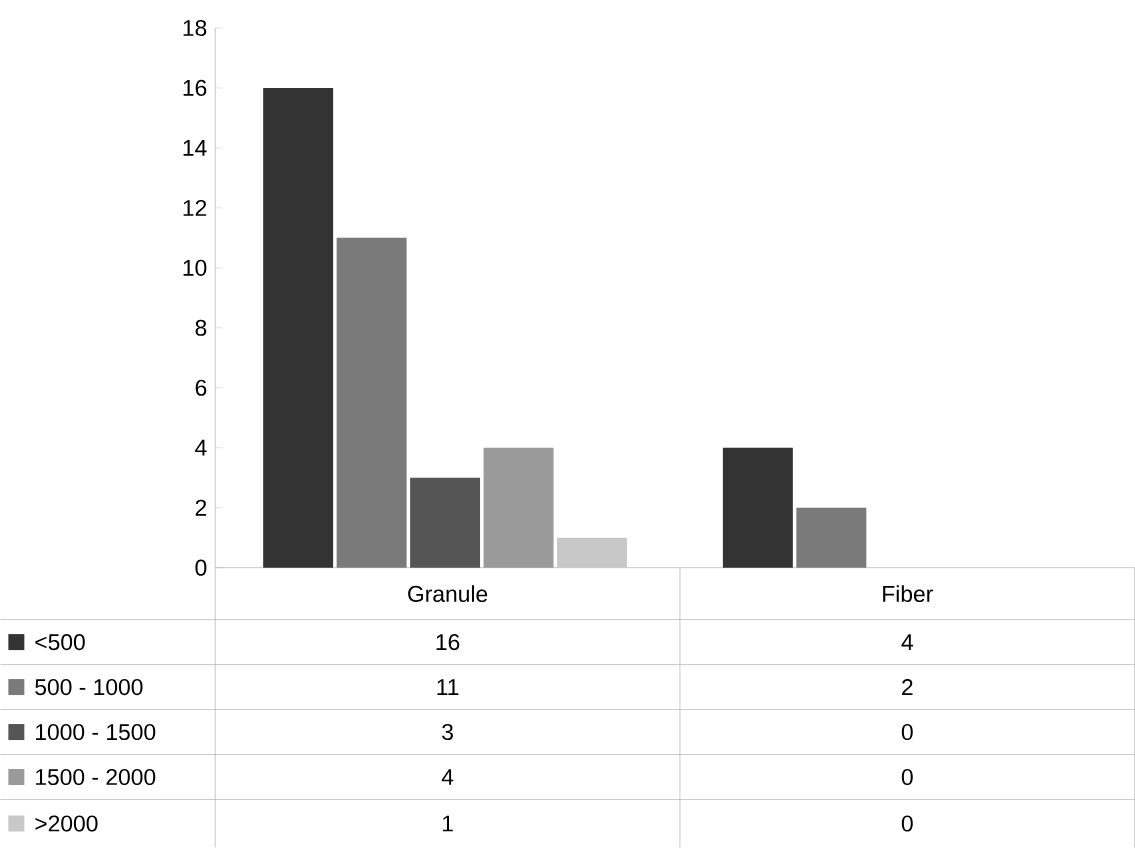  What do you see at coordinates (201, 507) in the screenshot?
I see `y-tick-label: 2` at bounding box center [201, 507].